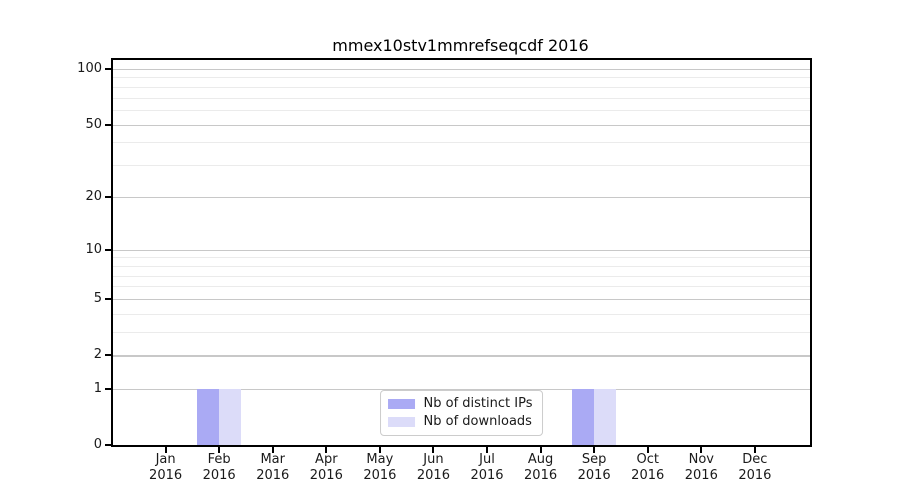 Image resolution: width=900 pixels, height=500 pixels. Describe the element at coordinates (93, 196) in the screenshot. I see `y-tick-label: 20` at that location.